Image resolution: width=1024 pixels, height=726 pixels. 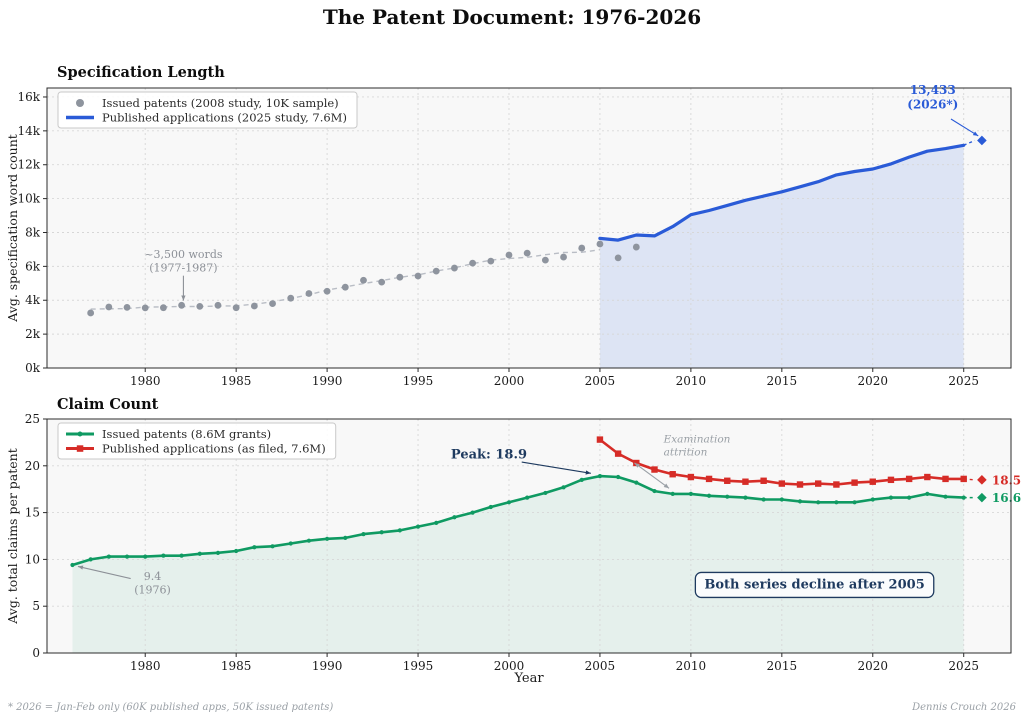 I want to click on svg-text:~3,500 words(1977-1987): ~3,500 words (1977-1987), so click(x=183, y=261).